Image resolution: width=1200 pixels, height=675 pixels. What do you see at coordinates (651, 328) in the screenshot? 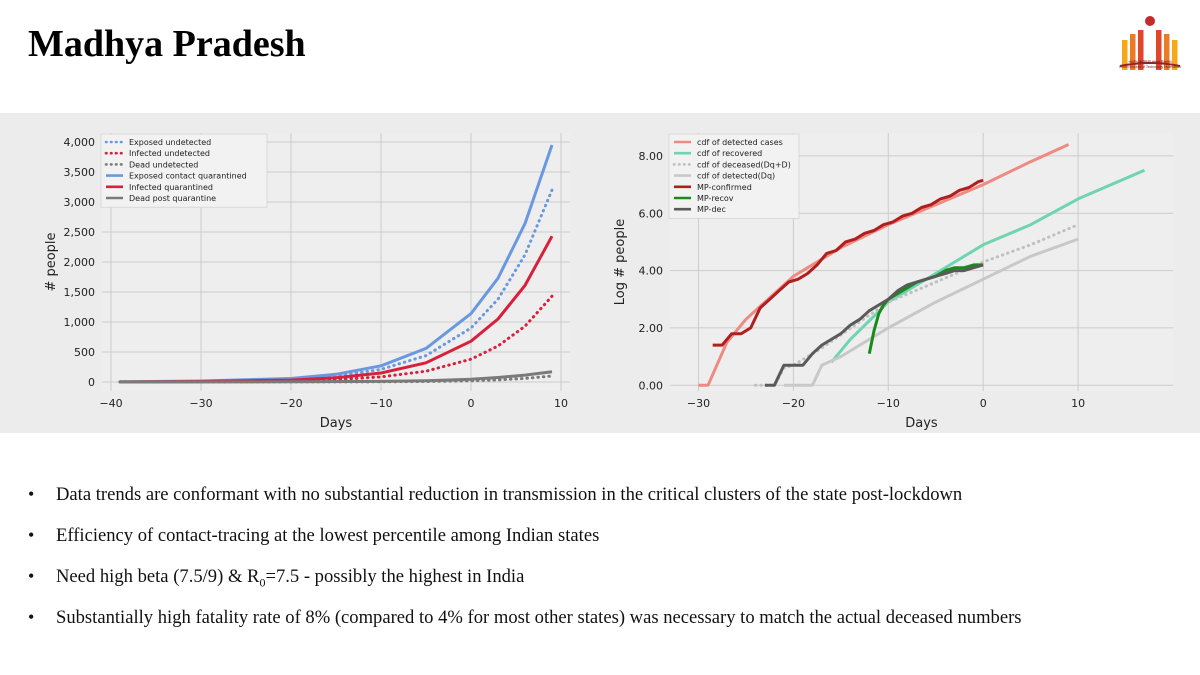
I see `y-tick-label: 2.00` at bounding box center [651, 328].